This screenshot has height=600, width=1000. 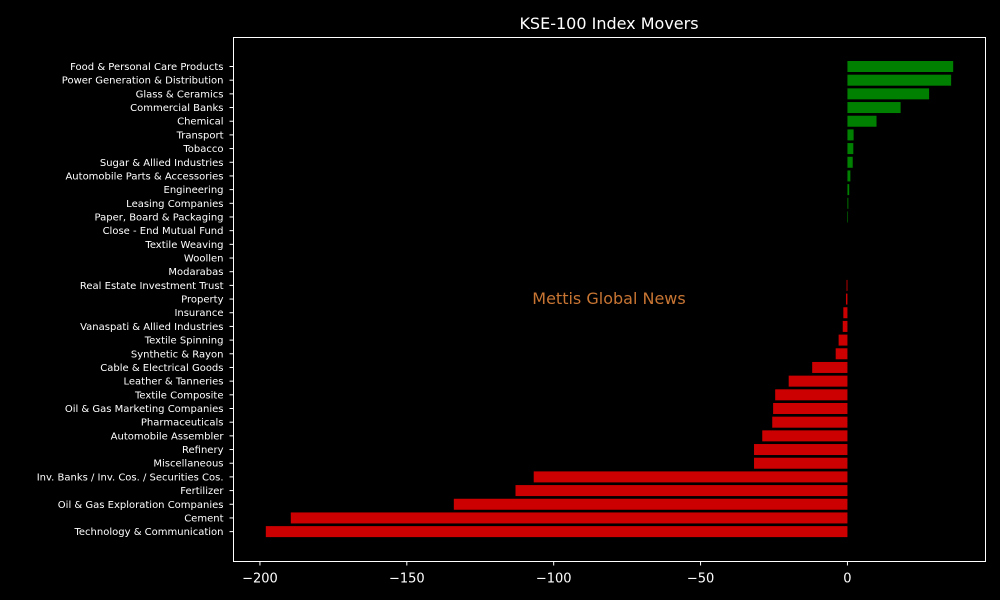 What do you see at coordinates (608, 23) in the screenshot?
I see `chart-title: KSE-100 Index Movers` at bounding box center [608, 23].